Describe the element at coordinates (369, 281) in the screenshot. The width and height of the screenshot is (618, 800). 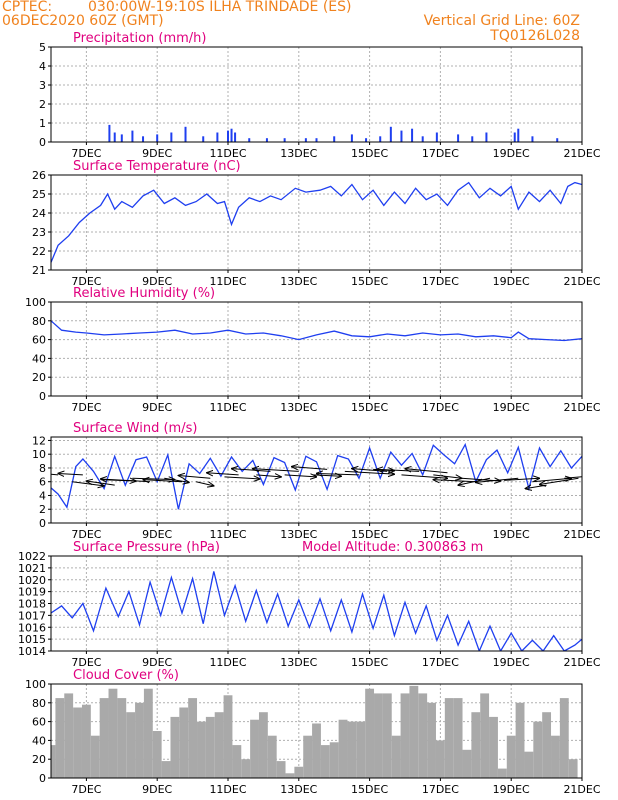
I see `xtick-label-1-4: 15DEC` at that location.